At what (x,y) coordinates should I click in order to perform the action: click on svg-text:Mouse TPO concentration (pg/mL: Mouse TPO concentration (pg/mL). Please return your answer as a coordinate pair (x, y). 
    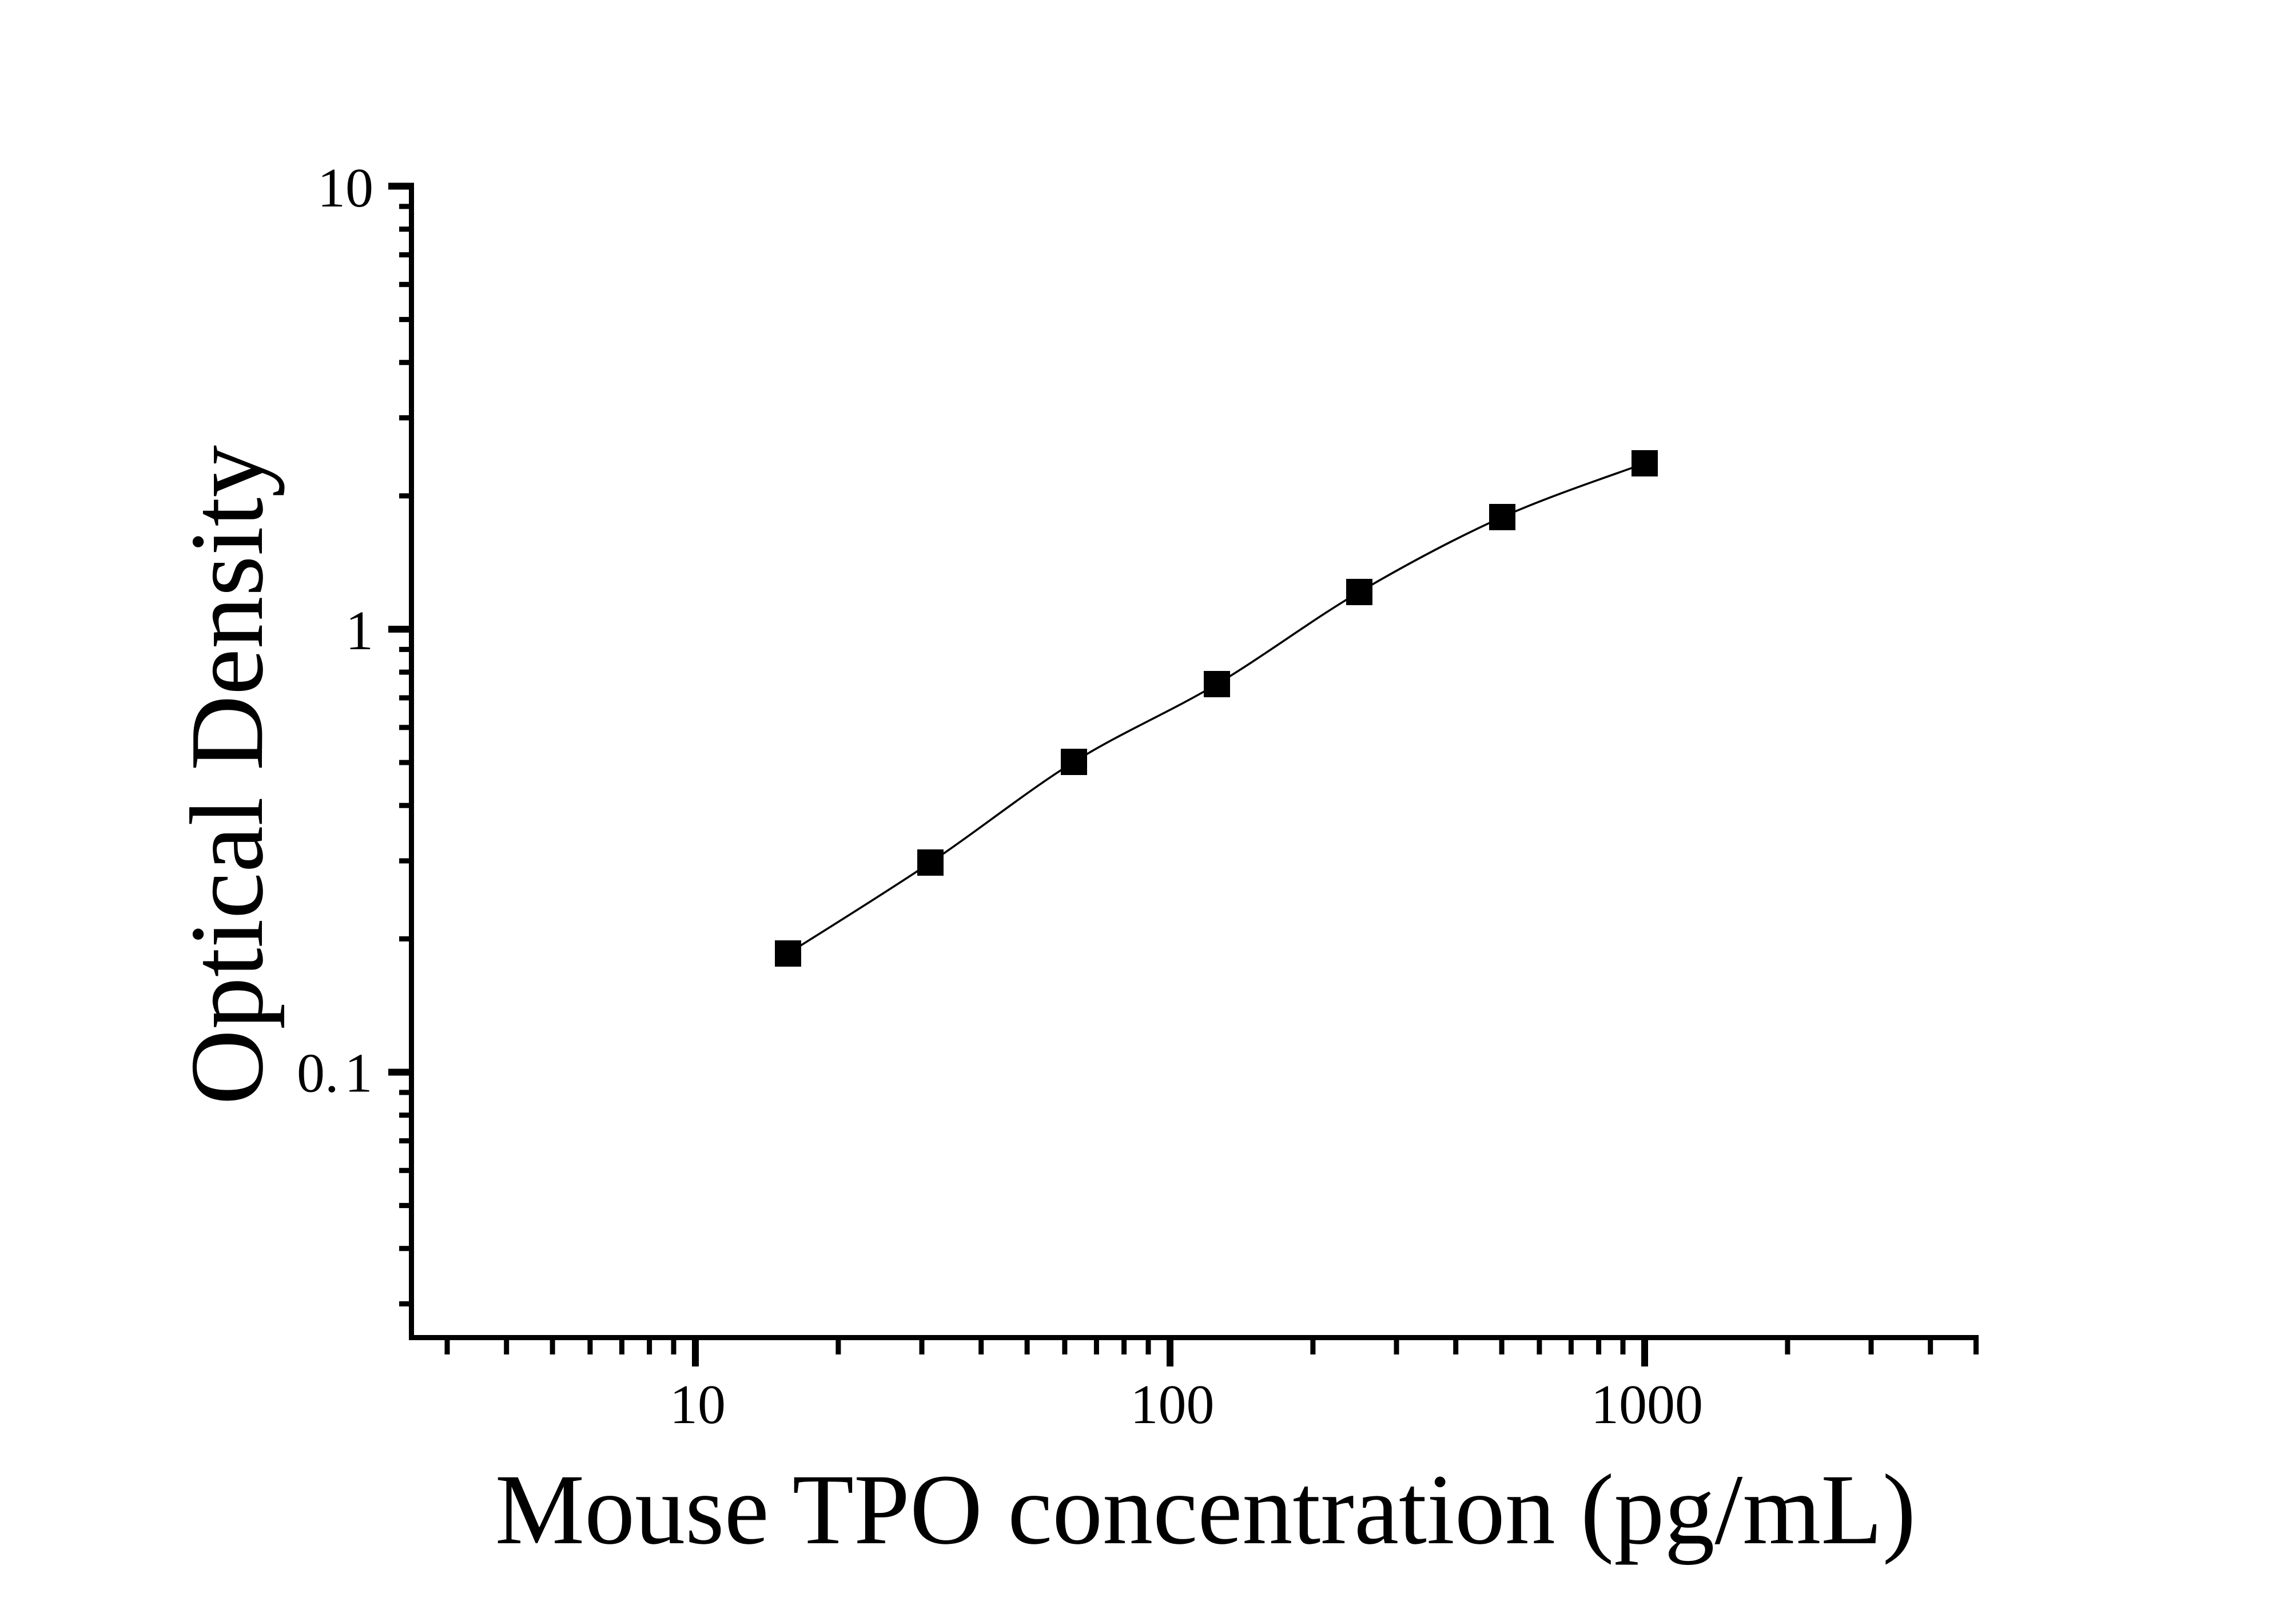
    Looking at the image, I should click on (1205, 1510).